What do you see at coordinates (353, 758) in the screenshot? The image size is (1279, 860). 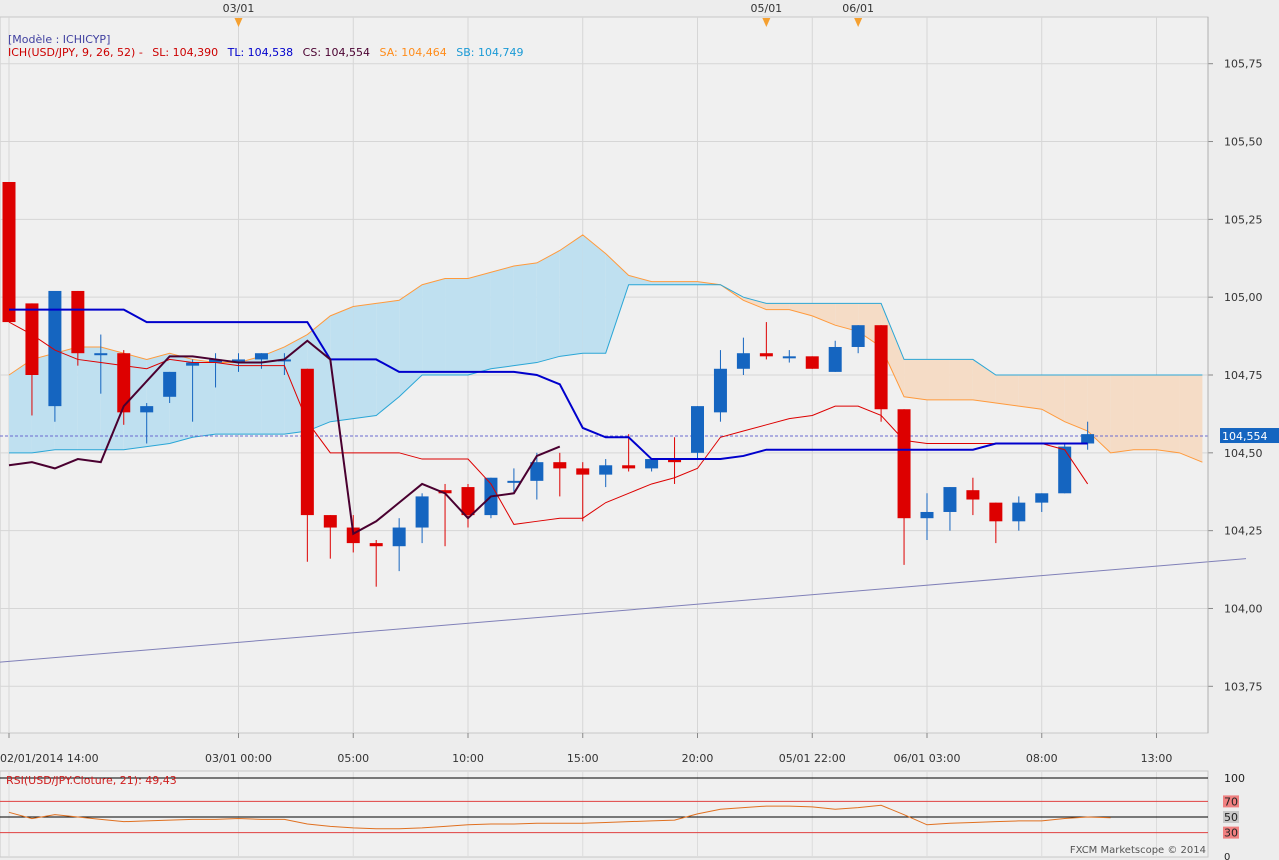 I see `x-tick-label: 05:00` at bounding box center [353, 758].